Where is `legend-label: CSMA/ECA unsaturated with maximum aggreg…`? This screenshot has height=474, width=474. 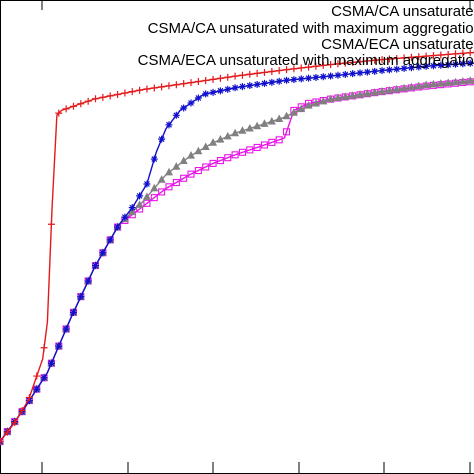
legend-label: CSMA/ECA unsaturated with maximum aggreg… is located at coordinates (306, 60).